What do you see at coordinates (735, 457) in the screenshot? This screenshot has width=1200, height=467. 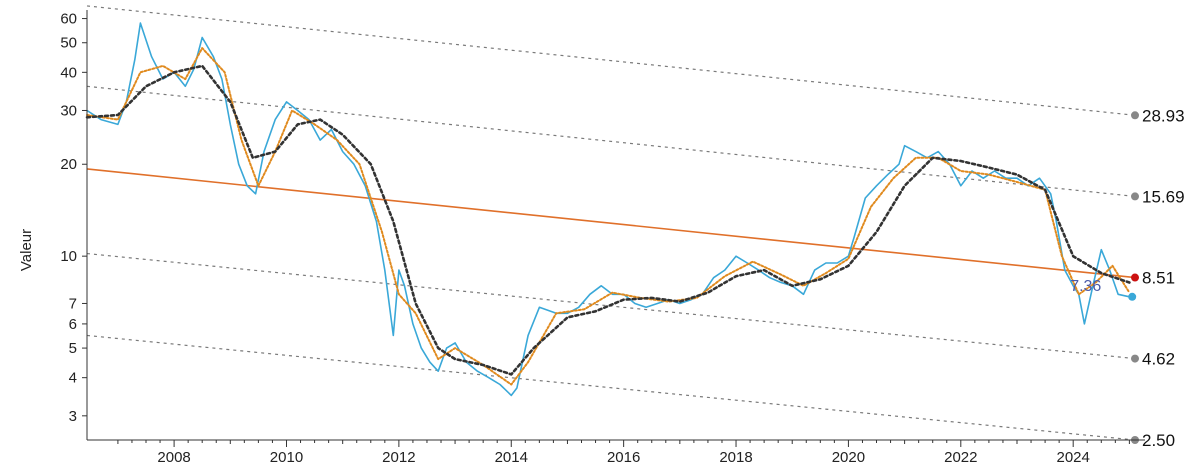 I see `x-tick-label-5: 2018` at bounding box center [735, 457].